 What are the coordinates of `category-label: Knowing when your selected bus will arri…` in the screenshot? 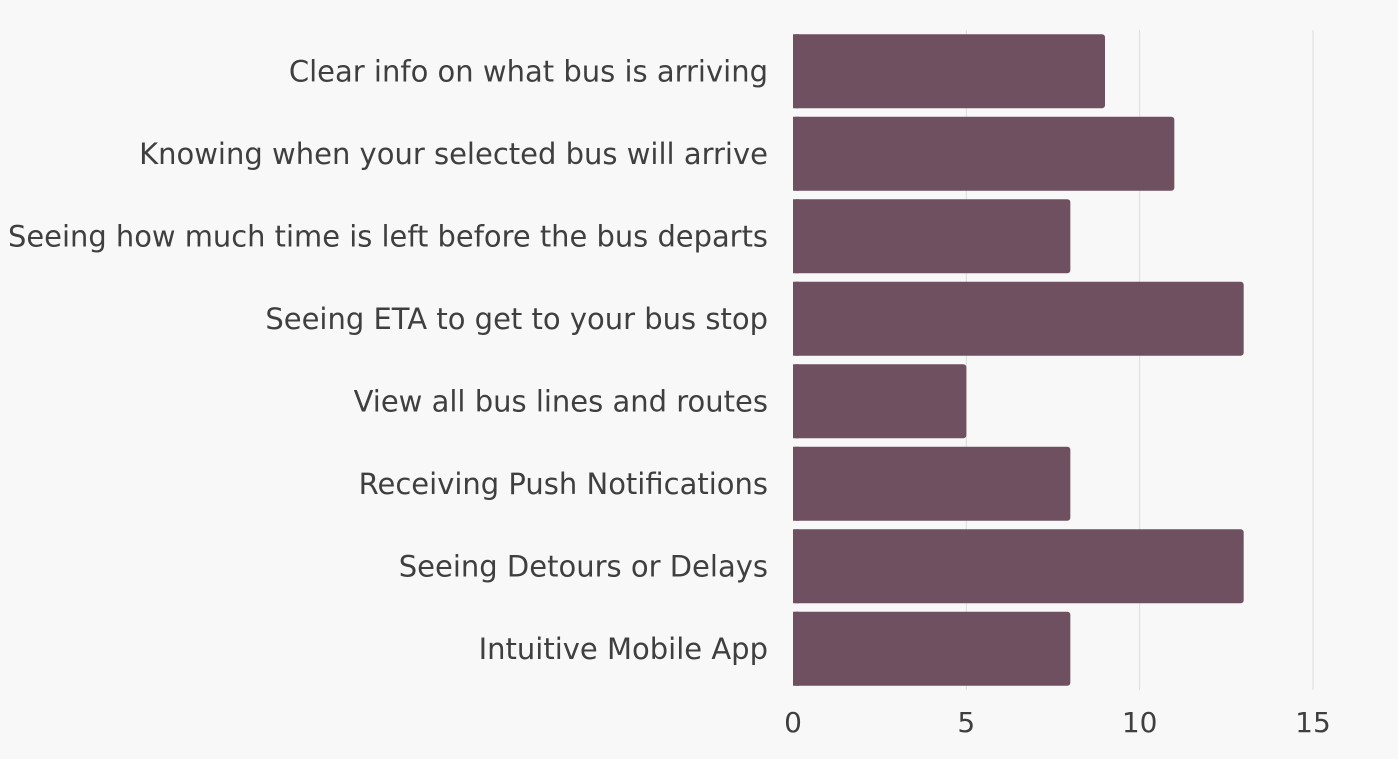 It's located at (453, 154).